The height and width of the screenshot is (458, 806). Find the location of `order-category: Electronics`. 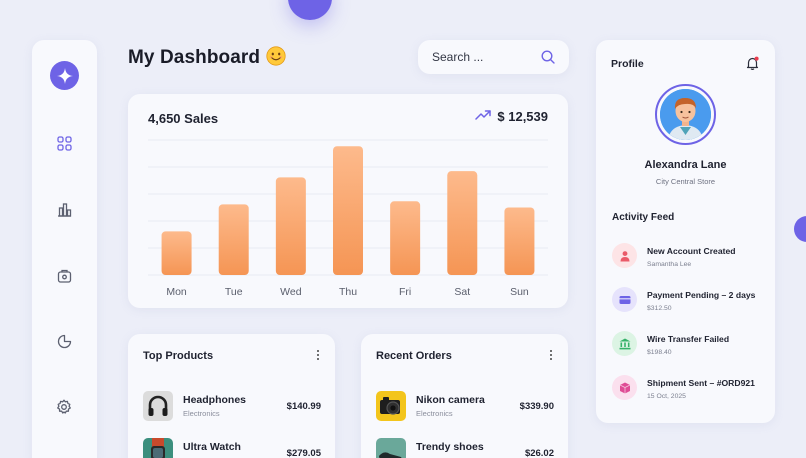

order-category: Electronics is located at coordinates (434, 413).